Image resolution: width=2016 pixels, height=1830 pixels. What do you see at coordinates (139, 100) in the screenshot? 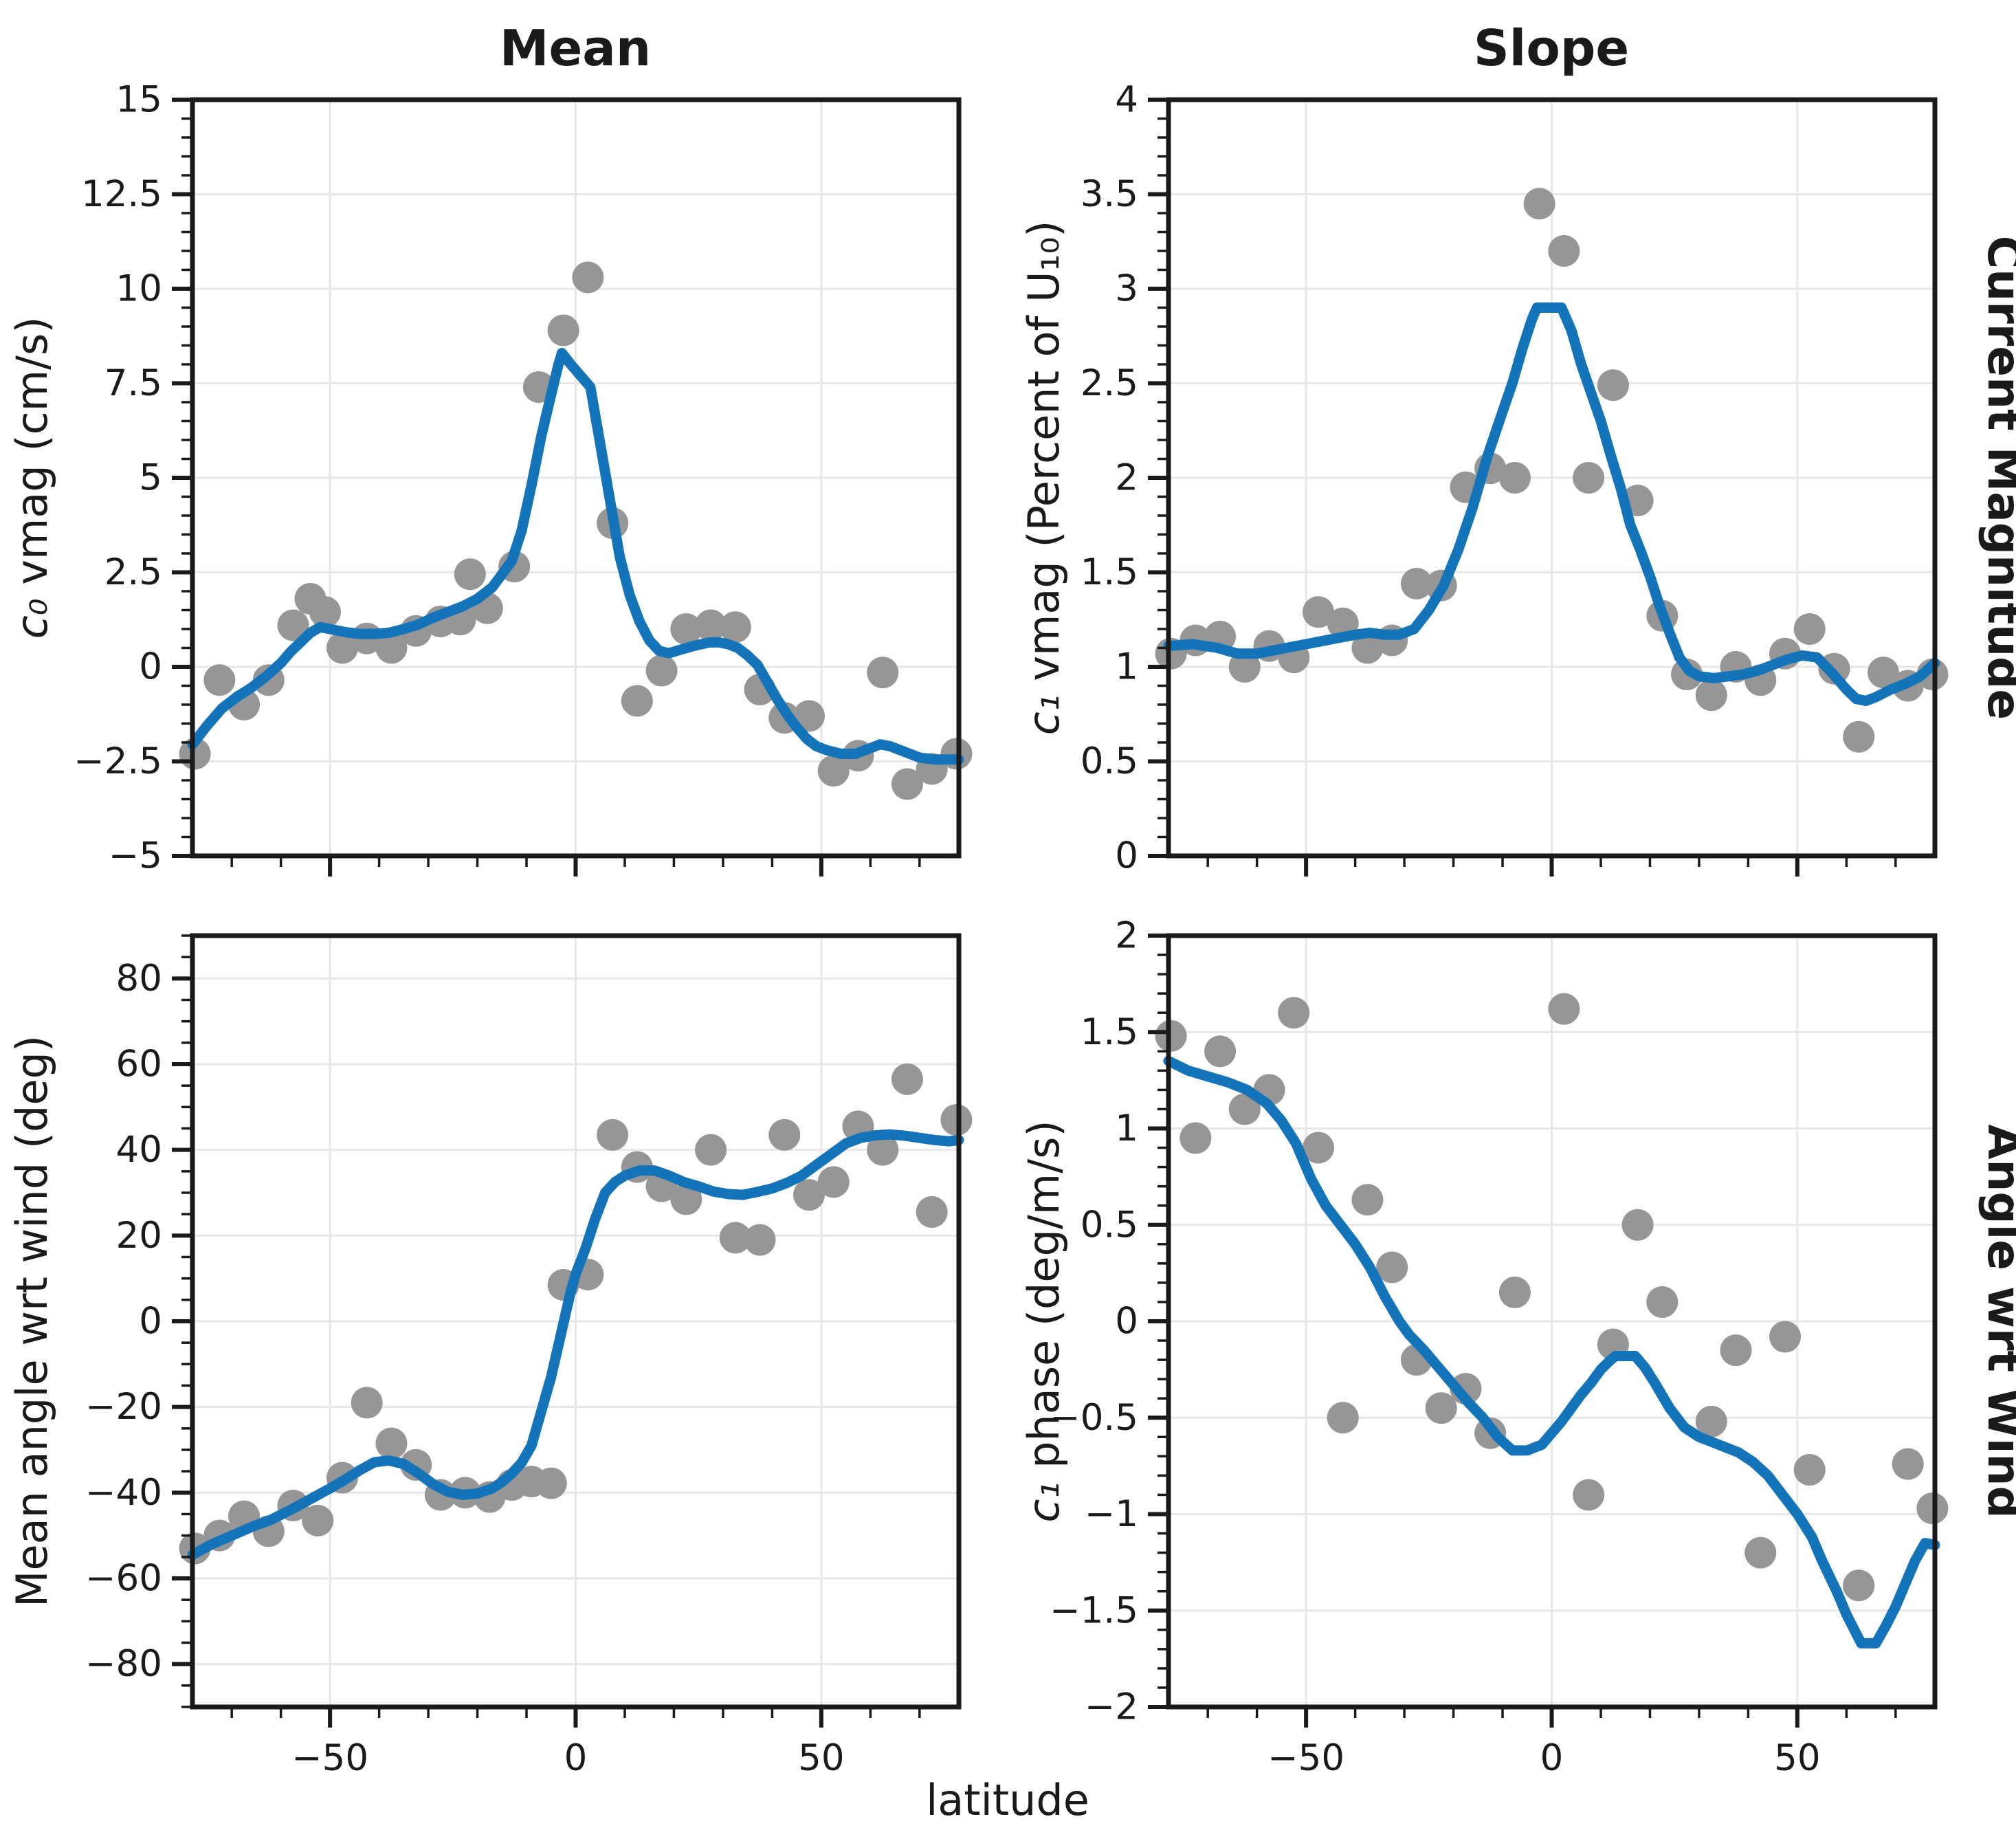
I see `ytick-label: 15` at bounding box center [139, 100].